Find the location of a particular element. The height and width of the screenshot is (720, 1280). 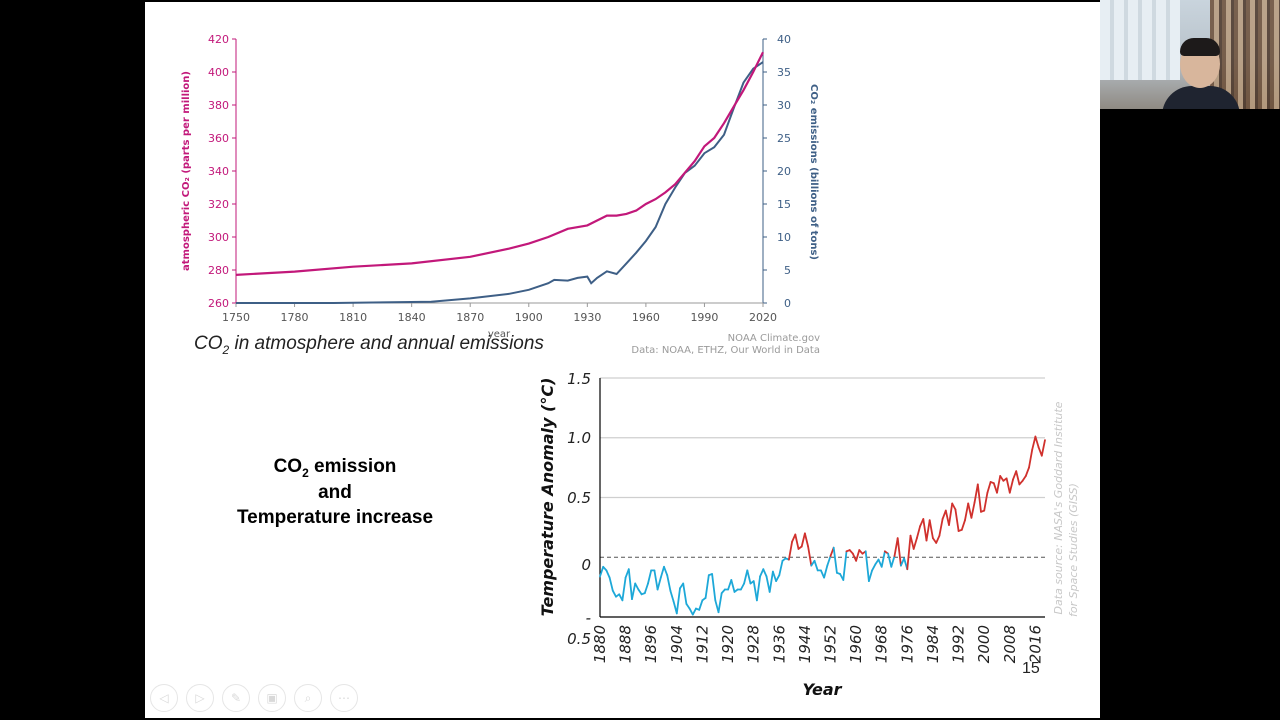

heading-sub: 2 is located at coordinates (305, 472).